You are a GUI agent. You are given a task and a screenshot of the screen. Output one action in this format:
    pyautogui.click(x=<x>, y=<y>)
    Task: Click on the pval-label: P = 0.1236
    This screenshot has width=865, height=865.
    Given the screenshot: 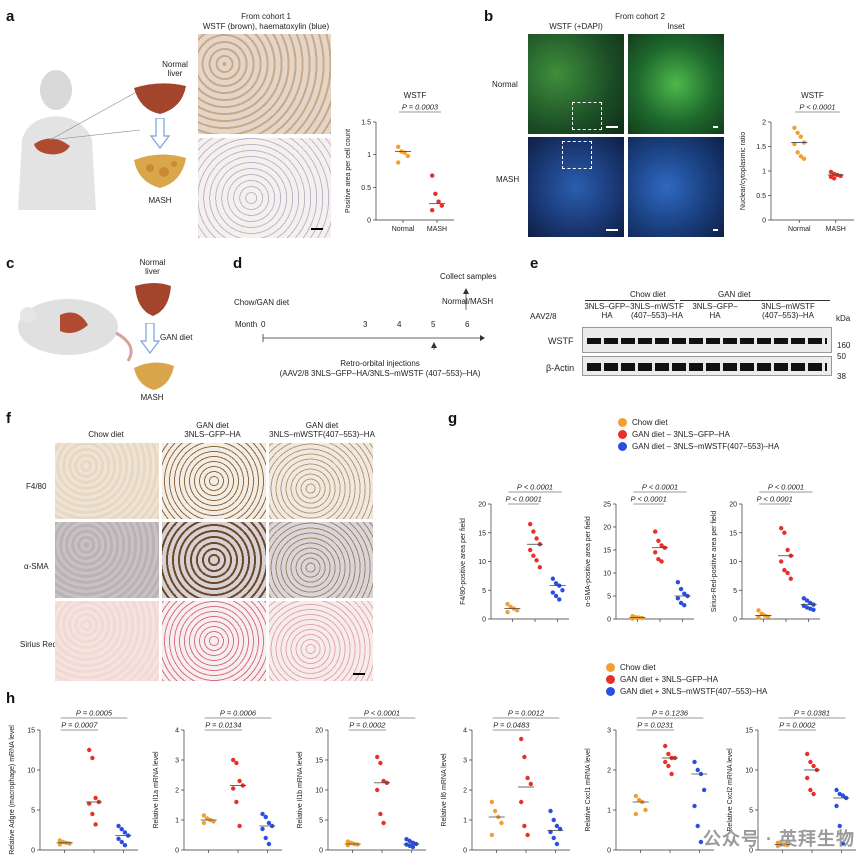 What is the action you would take?
    pyautogui.click(x=670, y=713)
    